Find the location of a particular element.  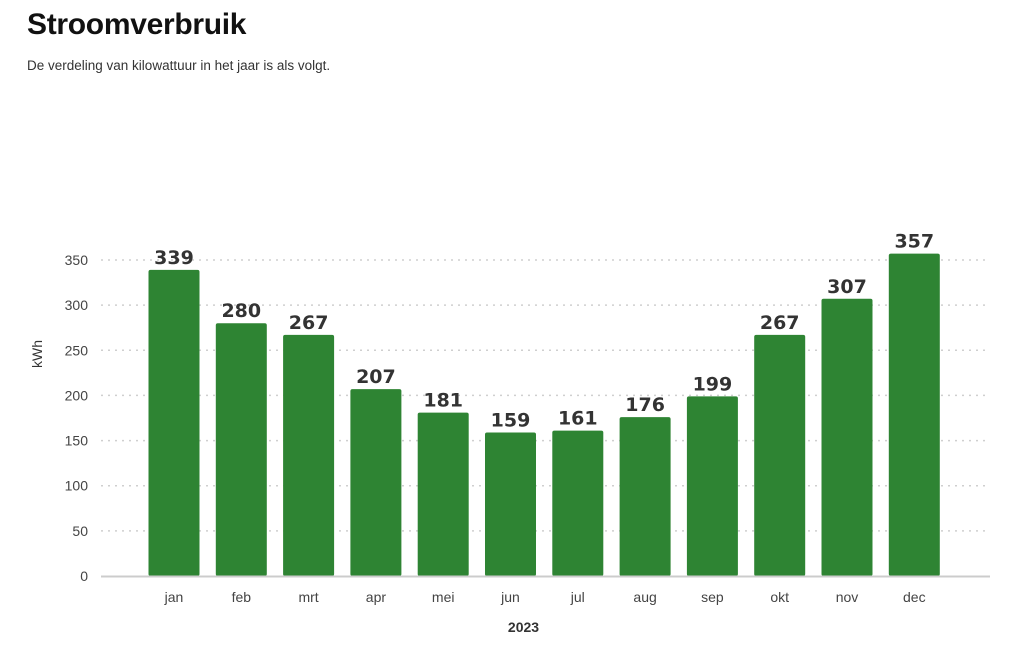

value-label-apr: 207 is located at coordinates (376, 377).